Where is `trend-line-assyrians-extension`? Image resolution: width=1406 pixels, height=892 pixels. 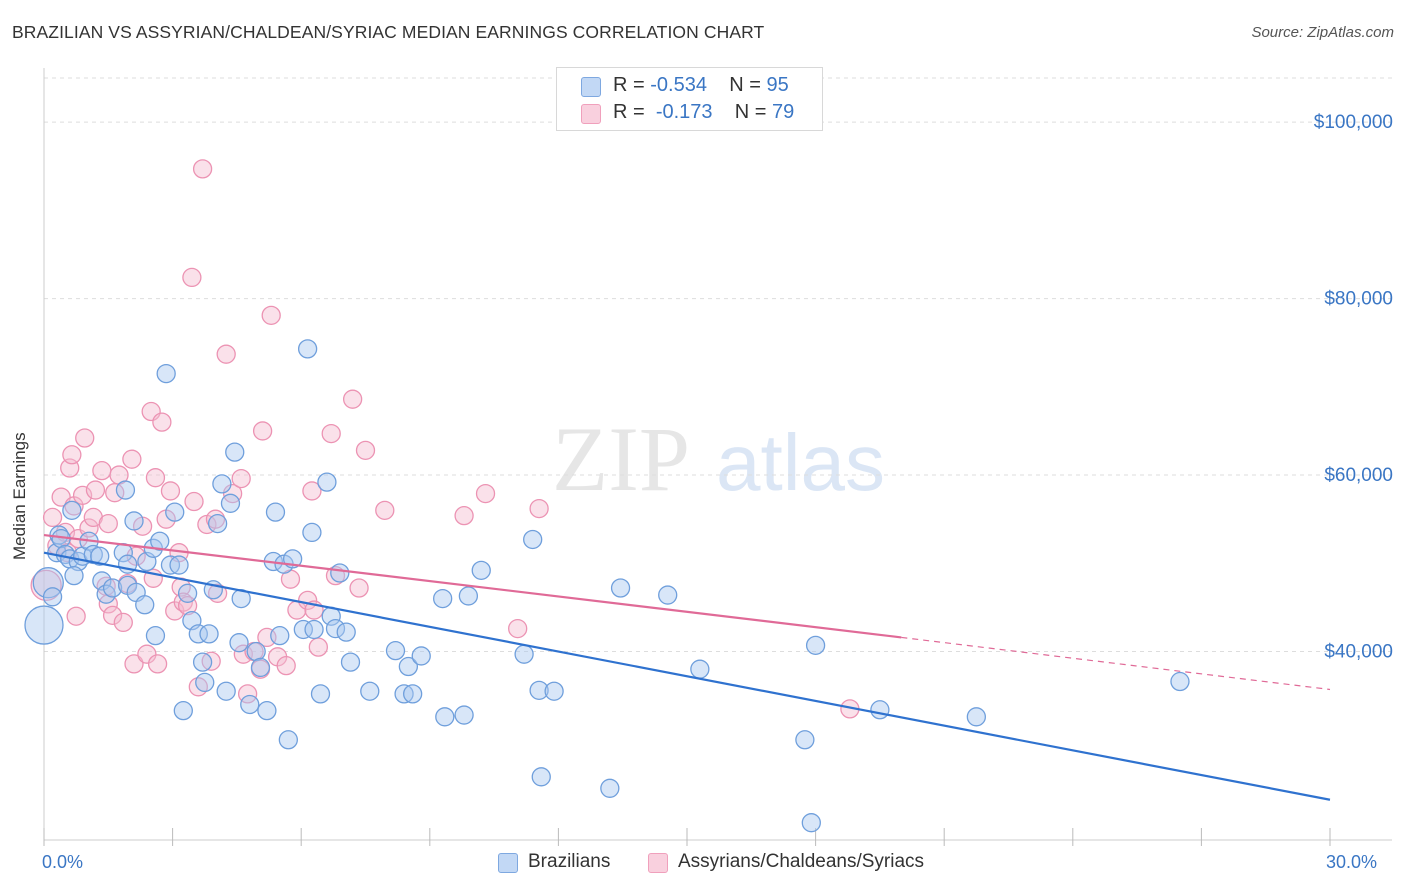
trend-line-assyrians-extension is located at coordinates (1116, 663).